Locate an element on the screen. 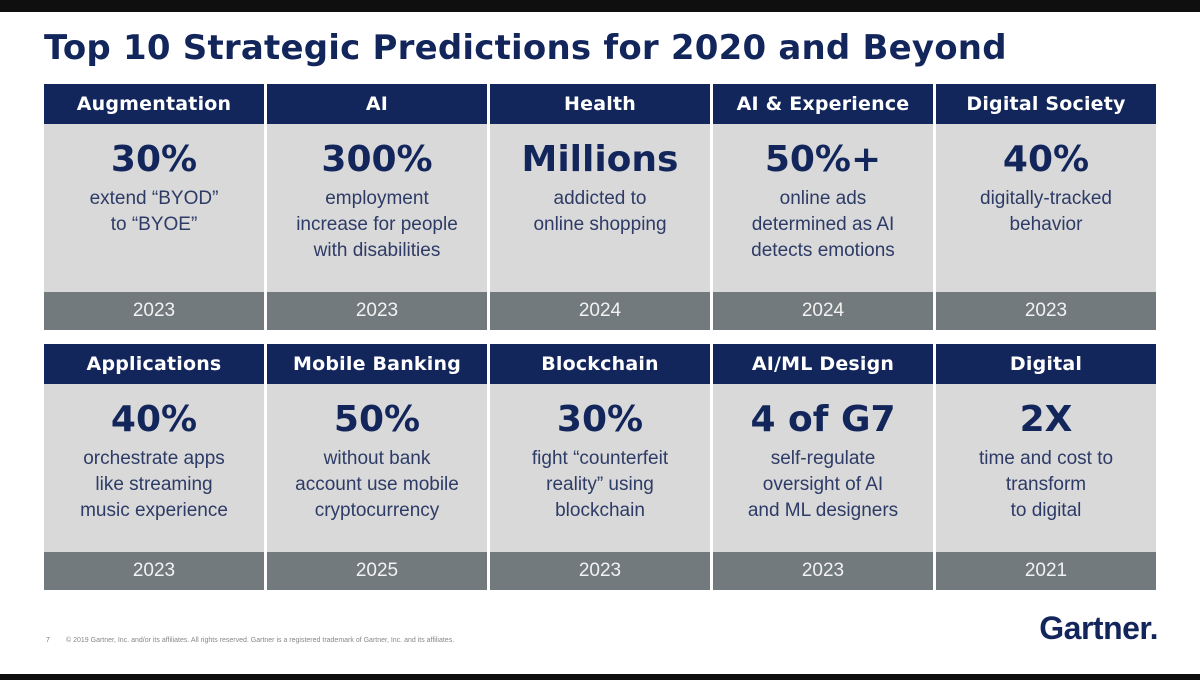 The height and width of the screenshot is (680, 1200). card-stat: 300% is located at coordinates (377, 159).